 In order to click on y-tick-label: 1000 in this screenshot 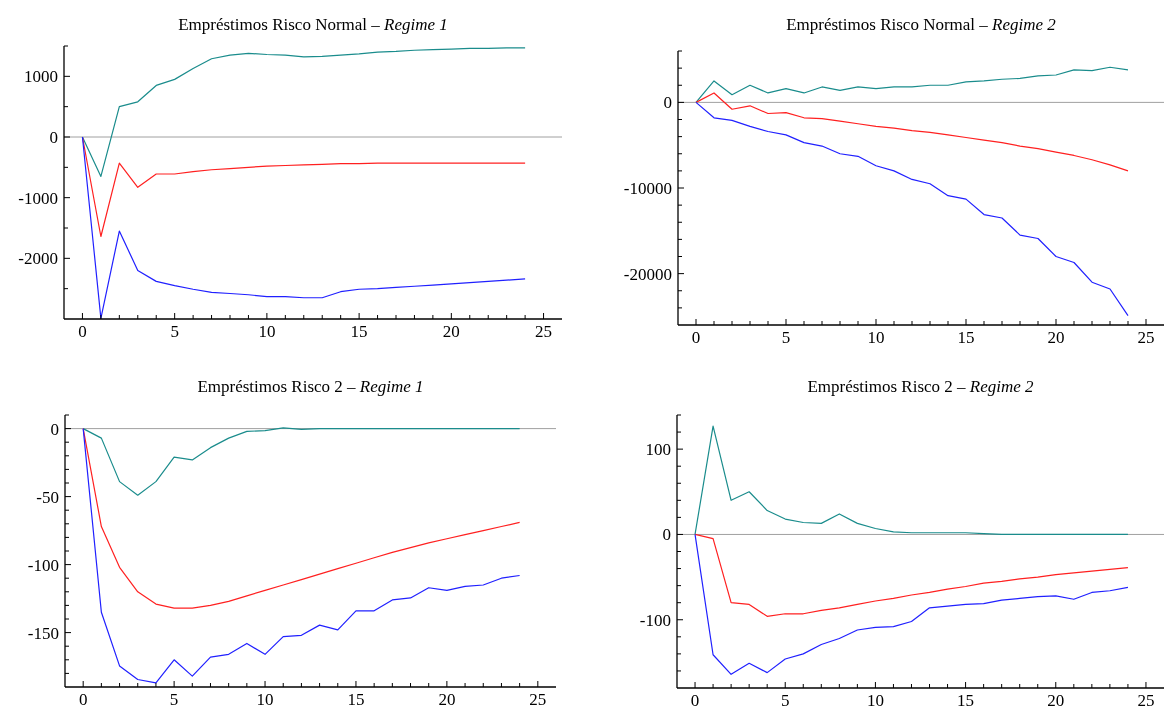, I will do `click(41, 77)`.